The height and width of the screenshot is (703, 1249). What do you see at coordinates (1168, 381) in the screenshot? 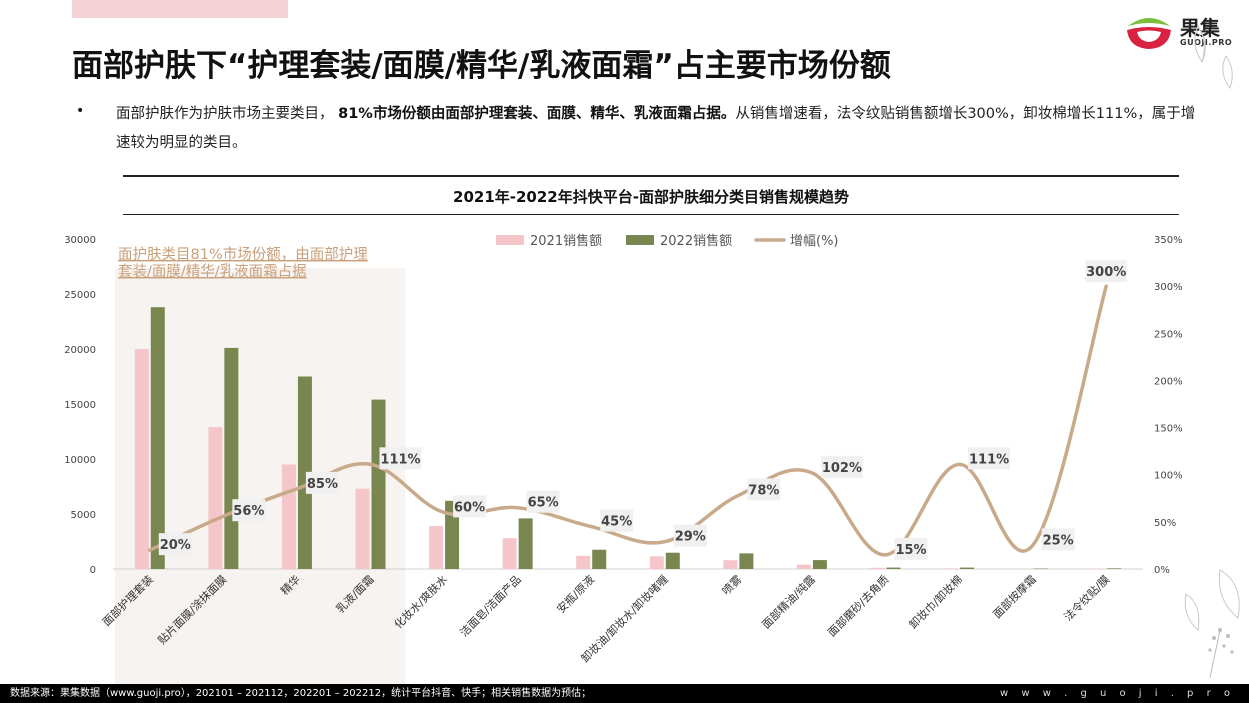
I see `y-right-tick-label: 200%` at bounding box center [1168, 381].